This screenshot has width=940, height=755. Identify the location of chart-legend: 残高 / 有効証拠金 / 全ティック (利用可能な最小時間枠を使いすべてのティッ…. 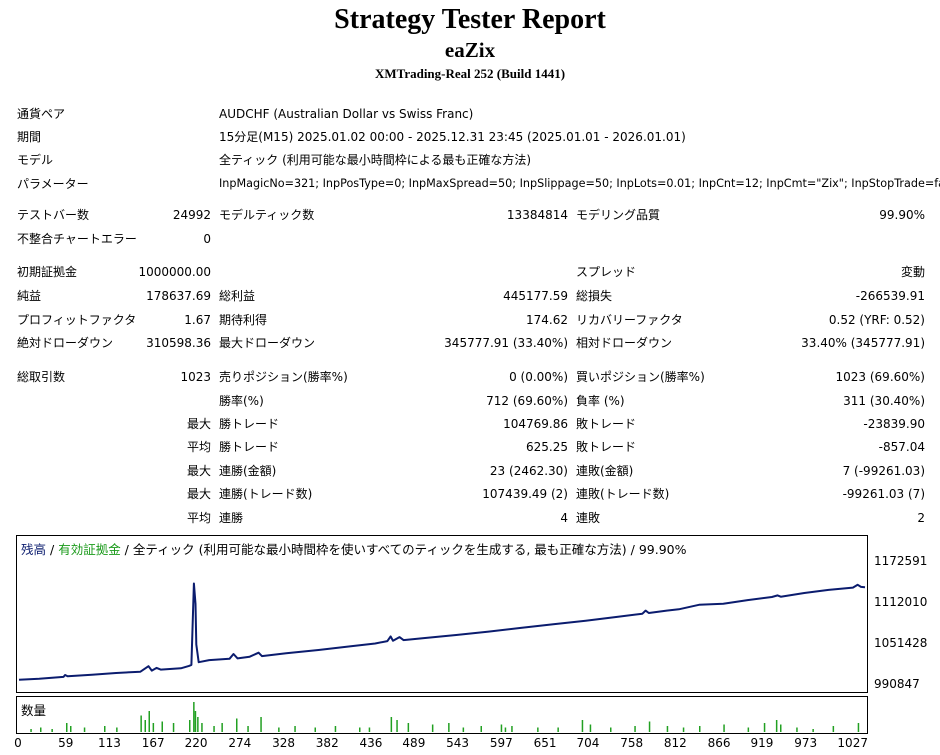
(353, 548).